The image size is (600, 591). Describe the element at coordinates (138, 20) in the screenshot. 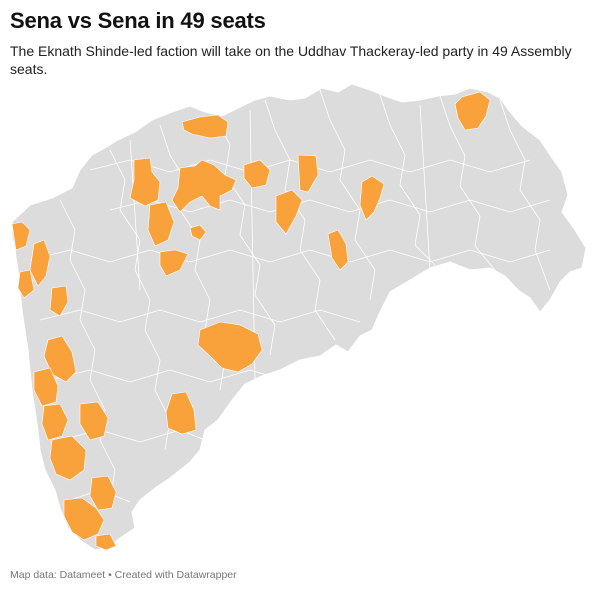

I see `chart-title: Sena vs Sena in 49 seats` at that location.